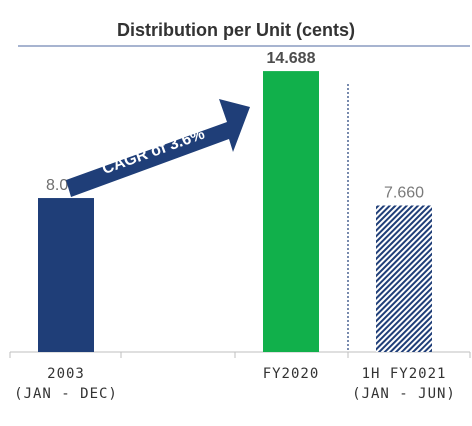  I want to click on cagr-arrow-shape, so click(158, 148).